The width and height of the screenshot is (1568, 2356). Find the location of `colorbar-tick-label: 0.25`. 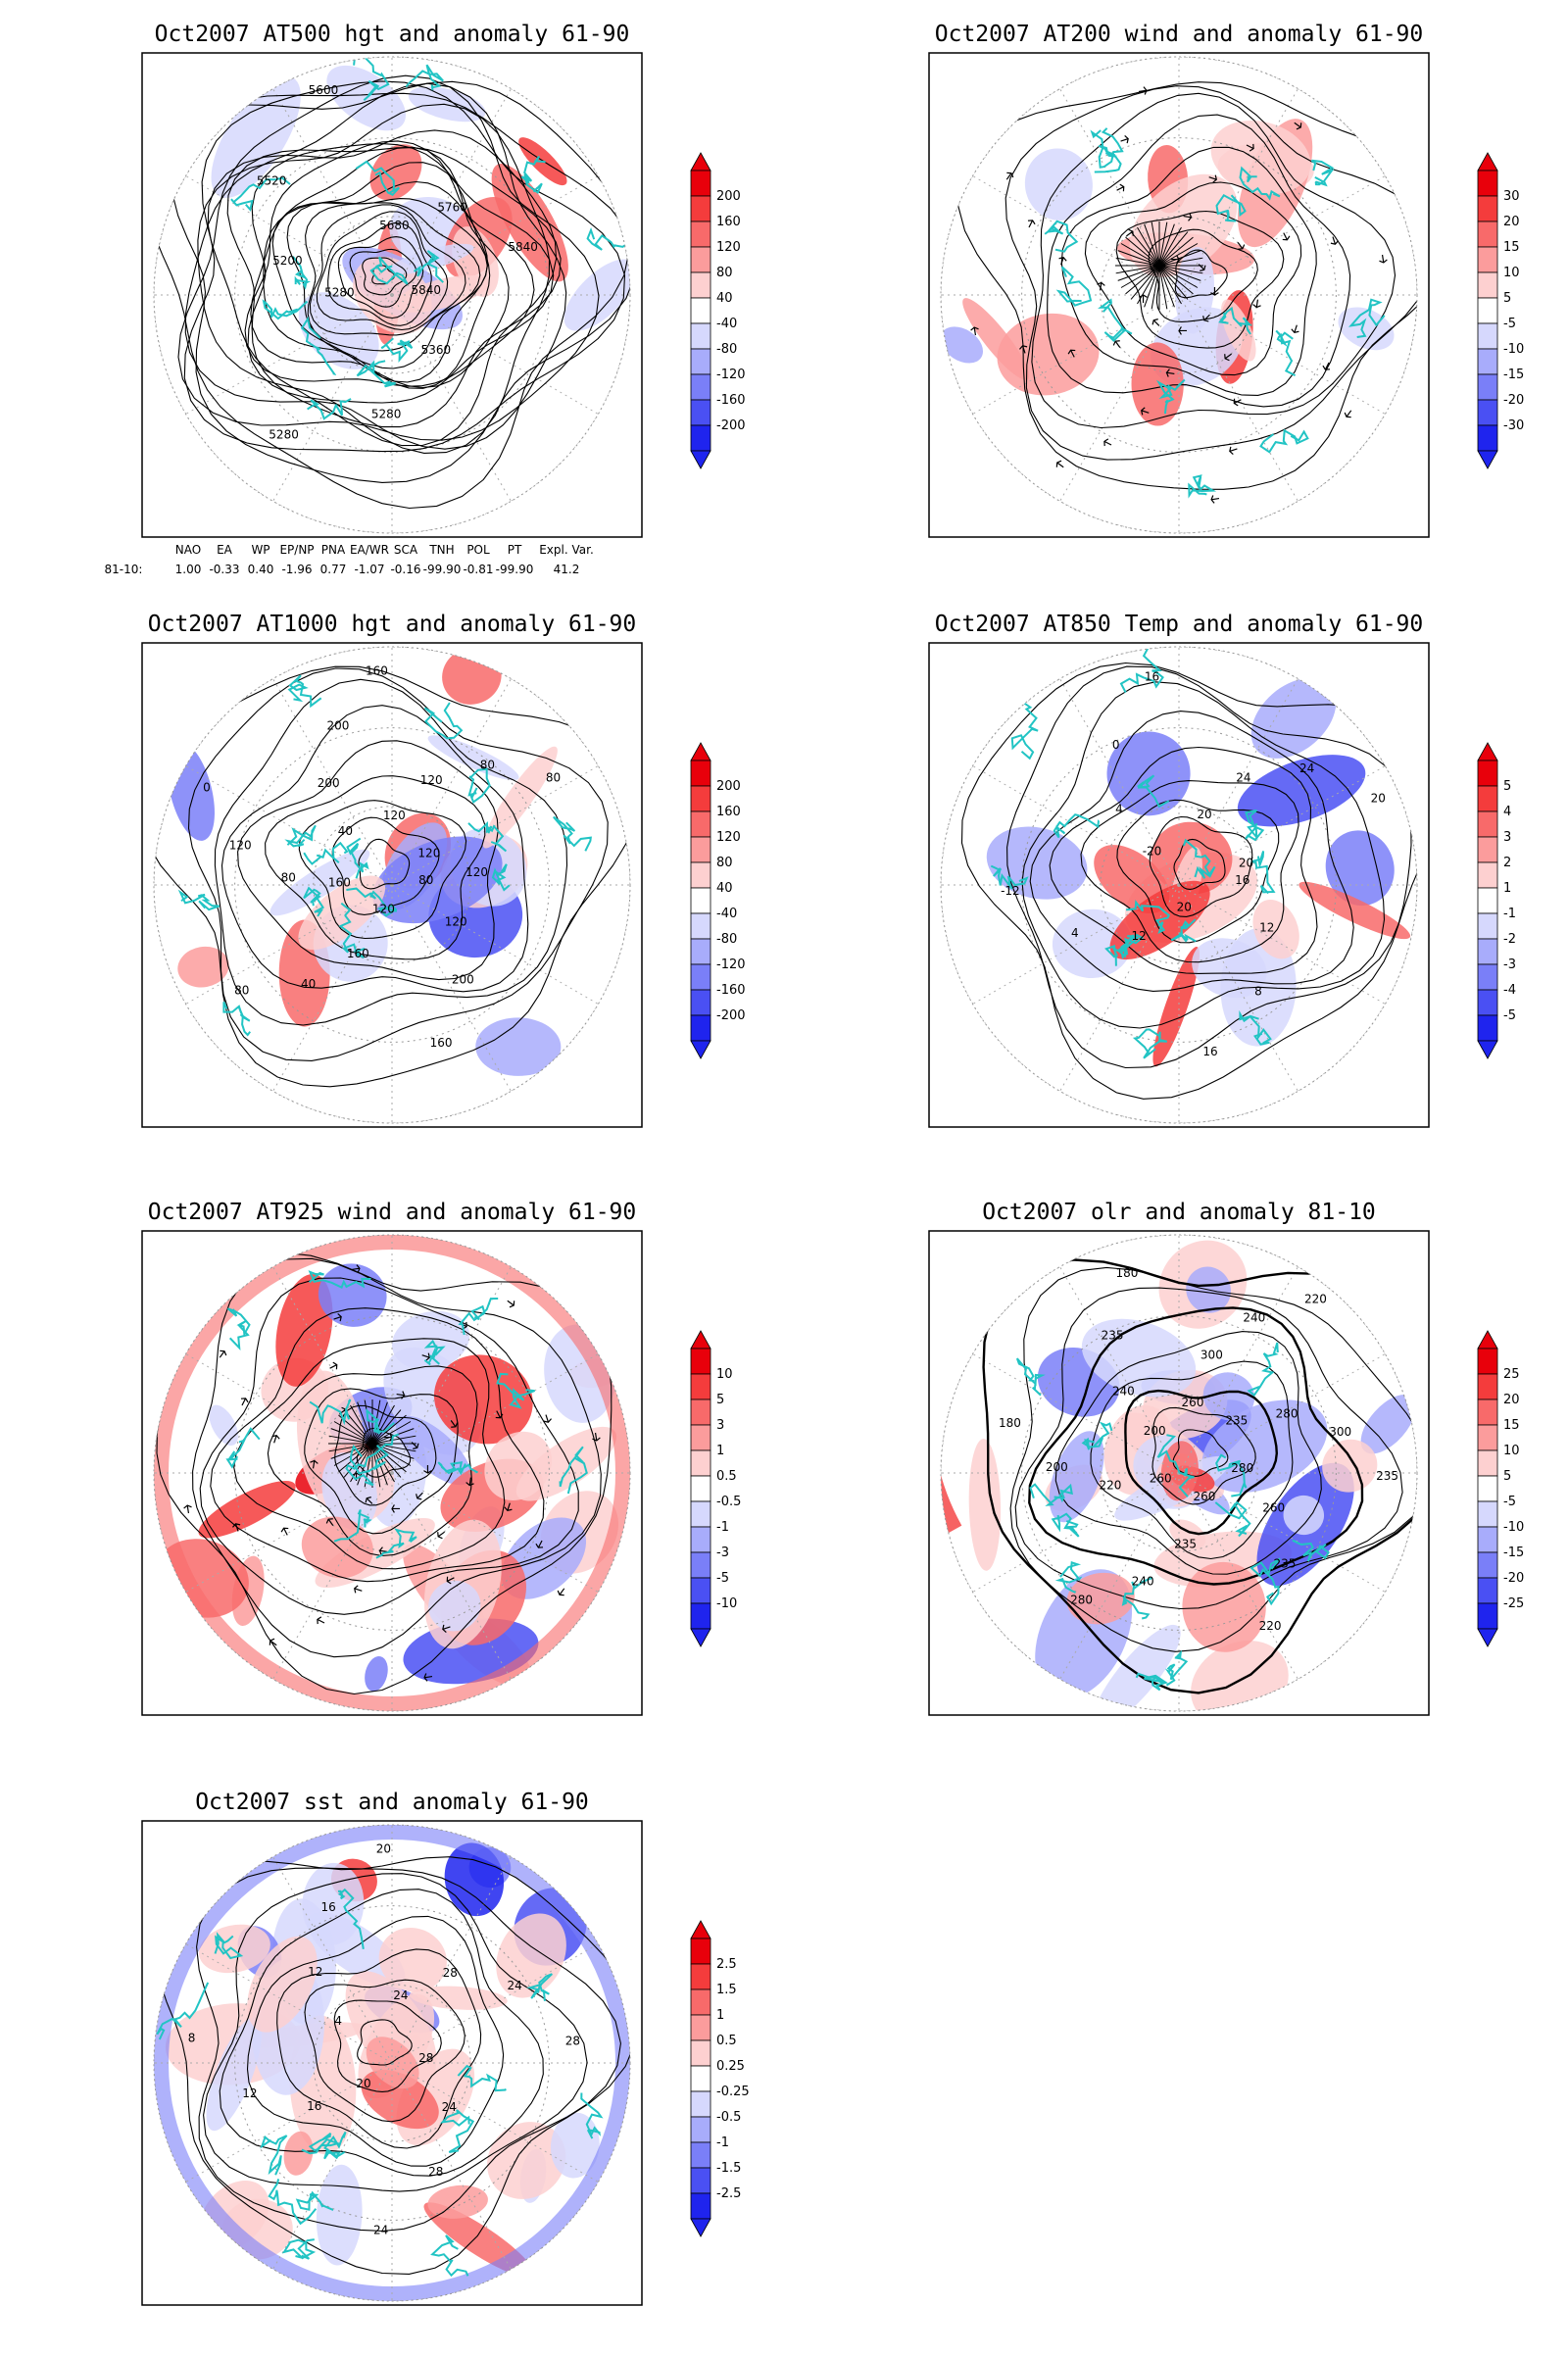

colorbar-tick-label: 0.25 is located at coordinates (730, 2066).